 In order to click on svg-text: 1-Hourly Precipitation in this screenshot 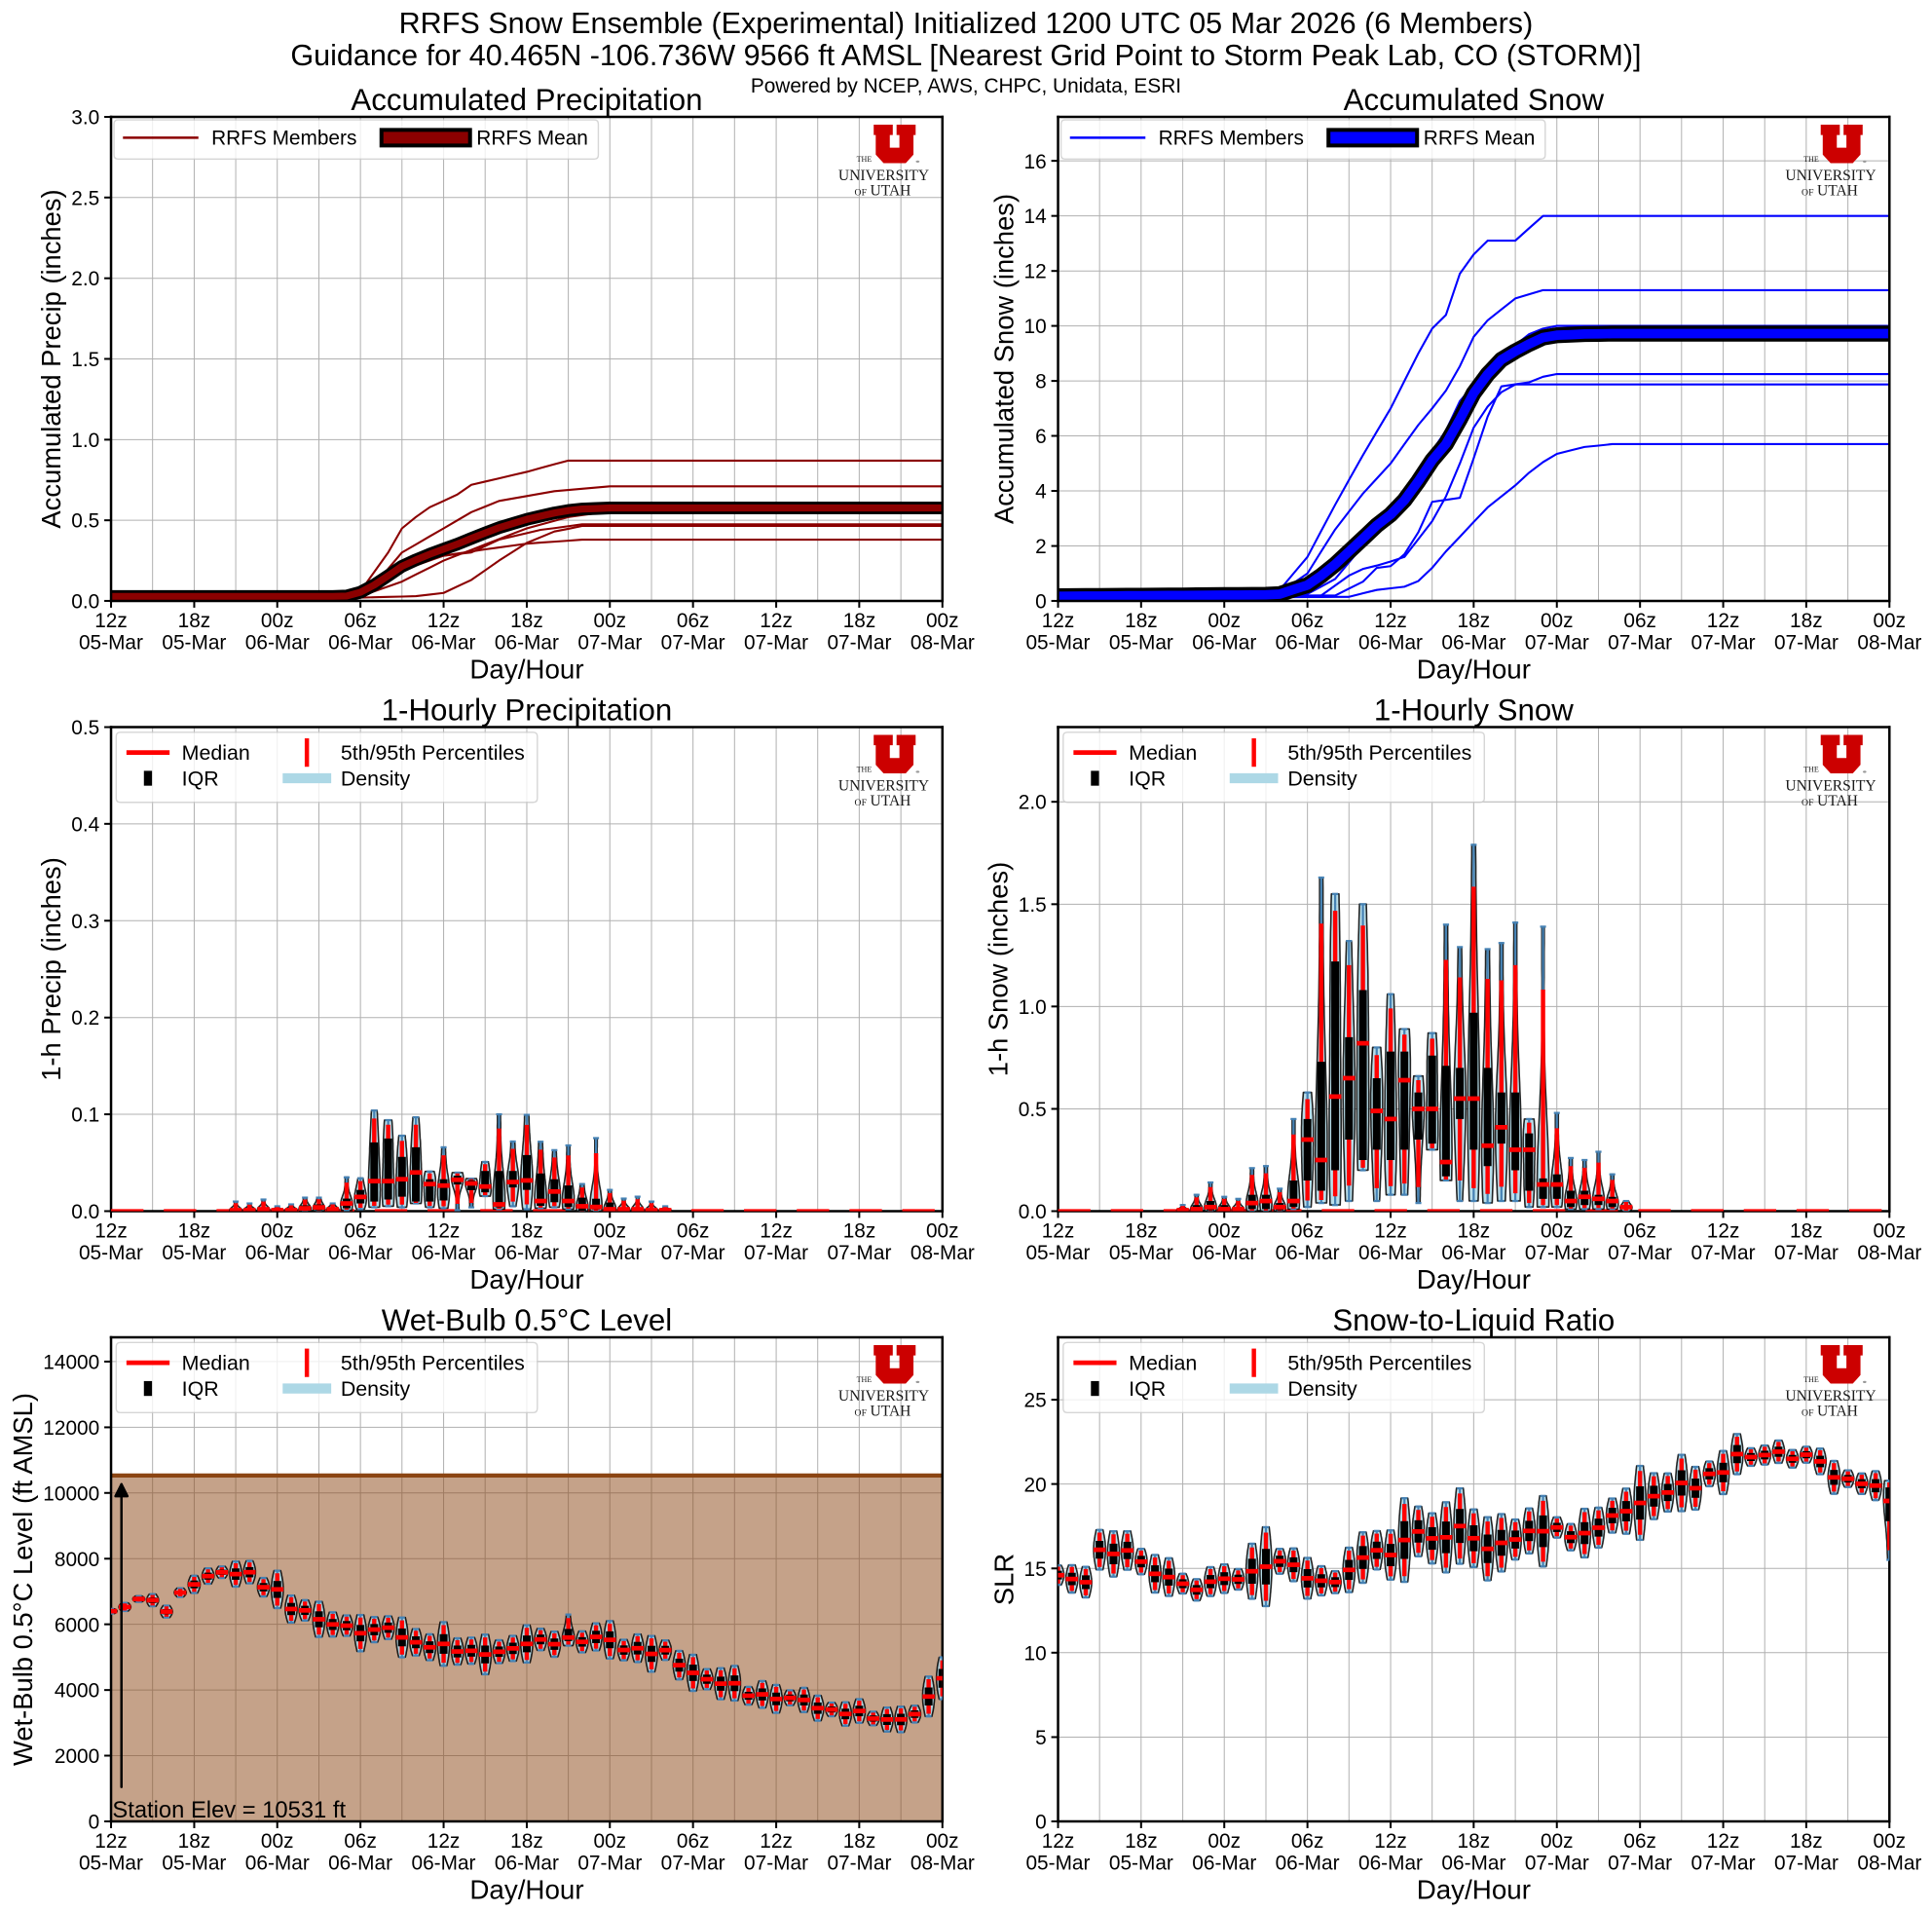, I will do `click(528, 710)`.